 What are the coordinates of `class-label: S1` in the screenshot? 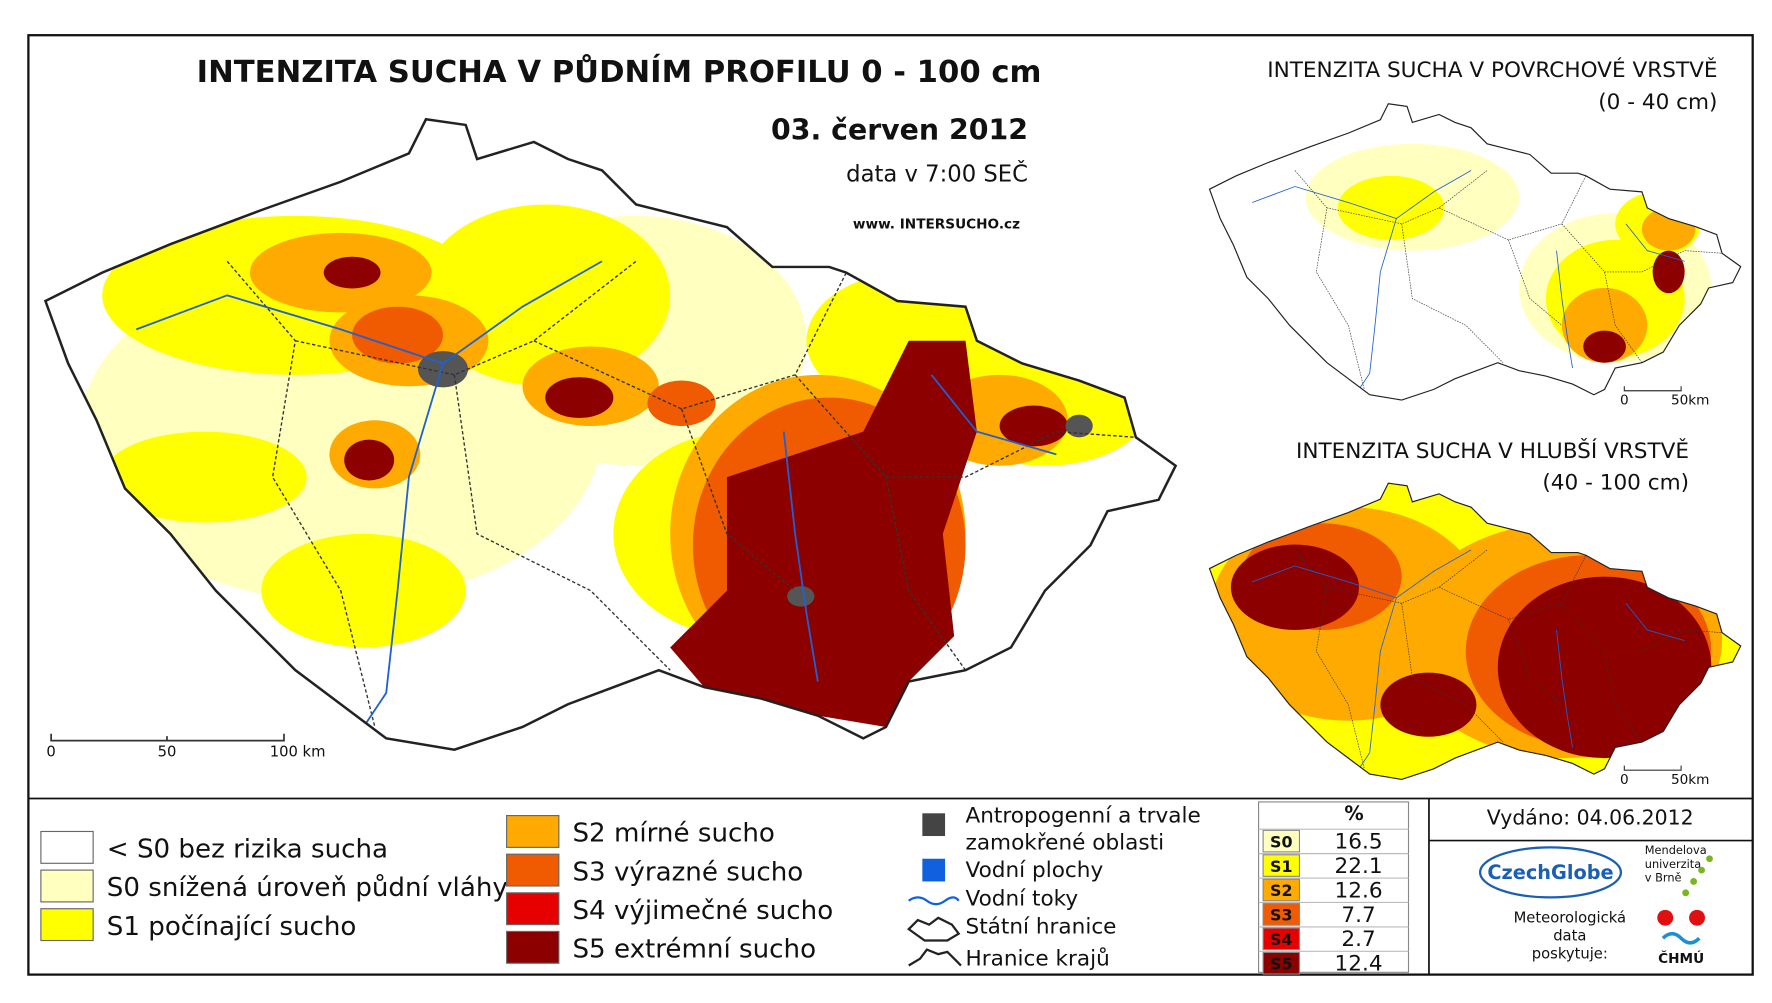 It's located at (1281, 866).